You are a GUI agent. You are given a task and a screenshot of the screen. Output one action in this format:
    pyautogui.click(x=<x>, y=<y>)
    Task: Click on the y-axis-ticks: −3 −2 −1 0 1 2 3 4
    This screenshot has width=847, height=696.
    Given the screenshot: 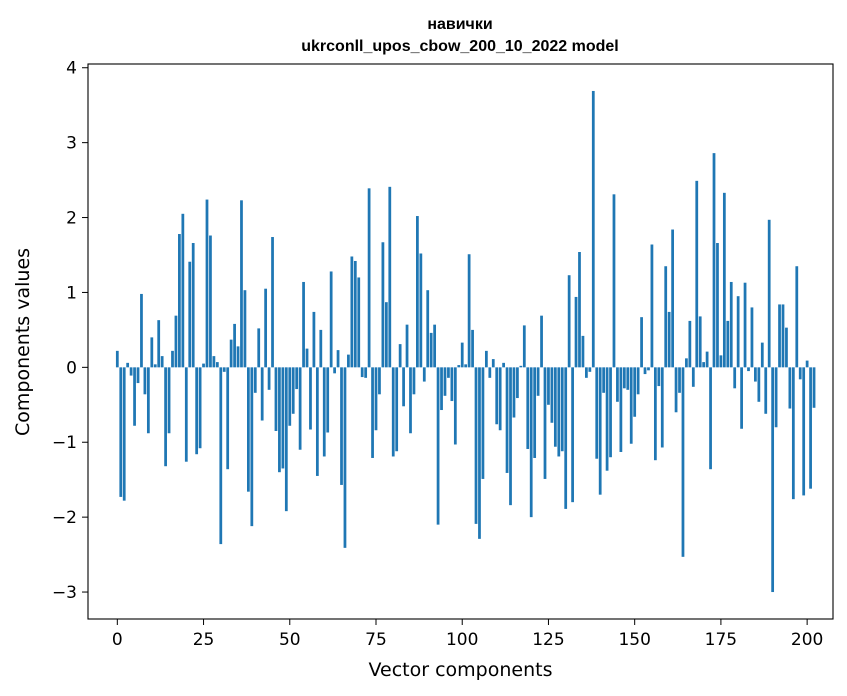 What is the action you would take?
    pyautogui.click(x=70, y=331)
    